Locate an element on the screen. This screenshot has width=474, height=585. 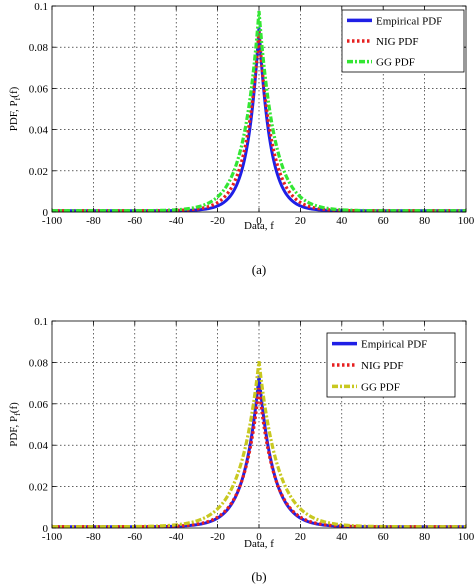
panel-caption: (b) is located at coordinates (258, 576).